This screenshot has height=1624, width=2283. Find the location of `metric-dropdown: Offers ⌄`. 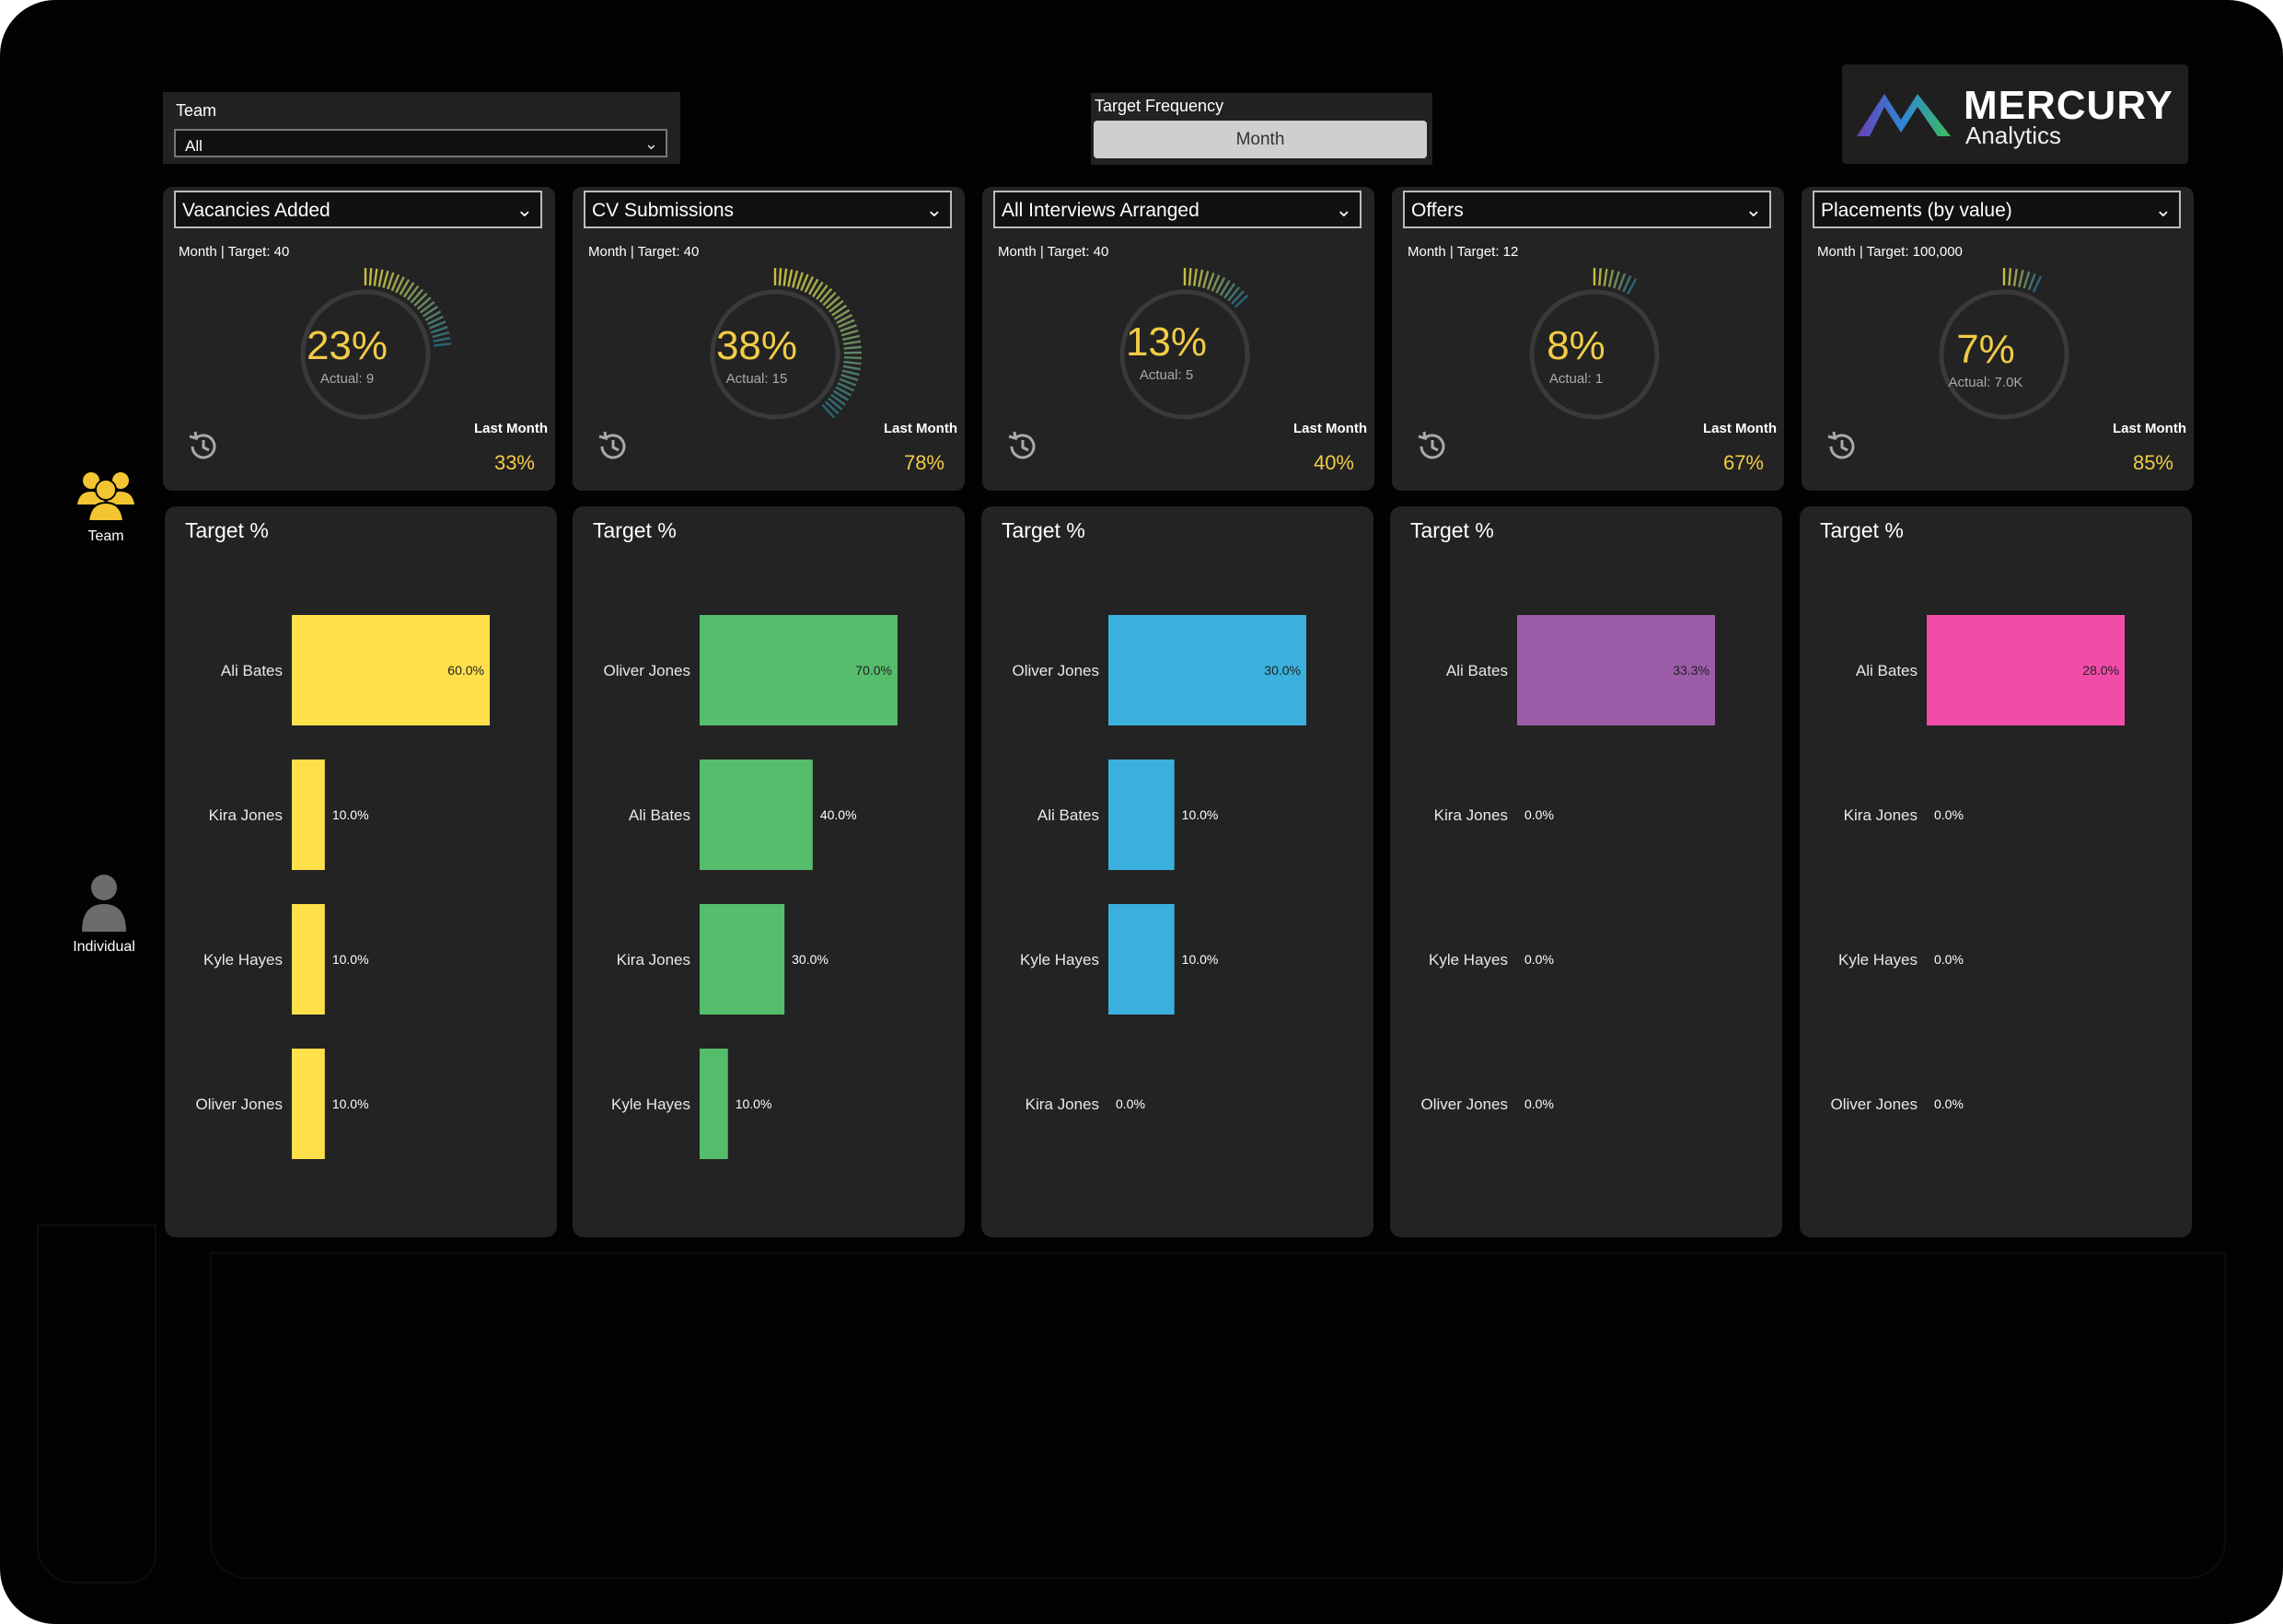

metric-dropdown: Offers ⌄ is located at coordinates (1587, 209).